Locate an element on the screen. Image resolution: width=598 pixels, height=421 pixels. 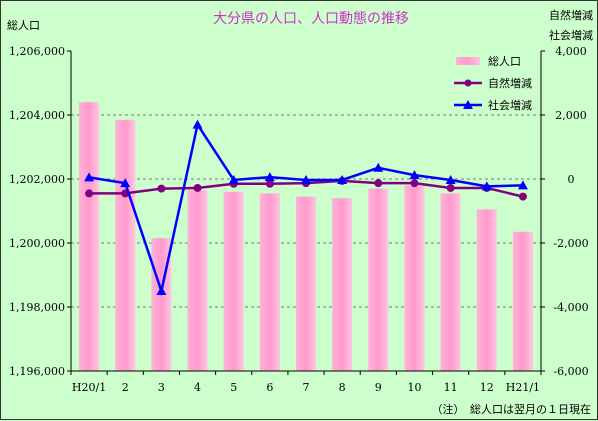
left-tick-label: 1,200,000 is located at coordinates (37, 243).